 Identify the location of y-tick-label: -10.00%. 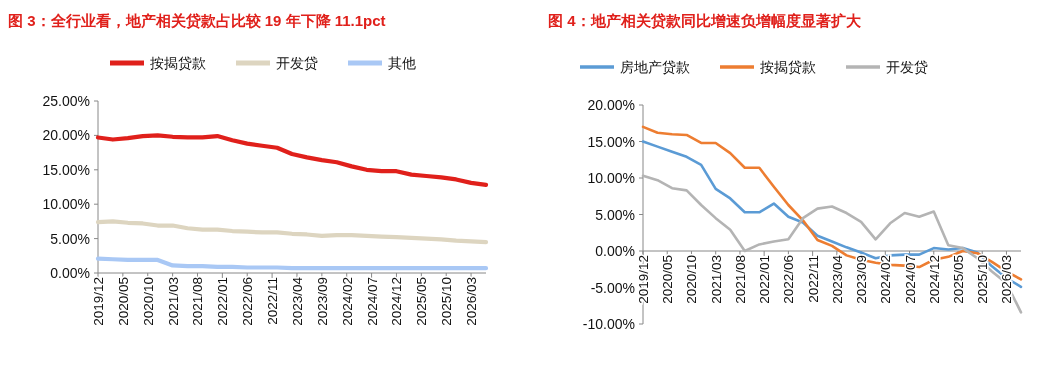
(608, 324).